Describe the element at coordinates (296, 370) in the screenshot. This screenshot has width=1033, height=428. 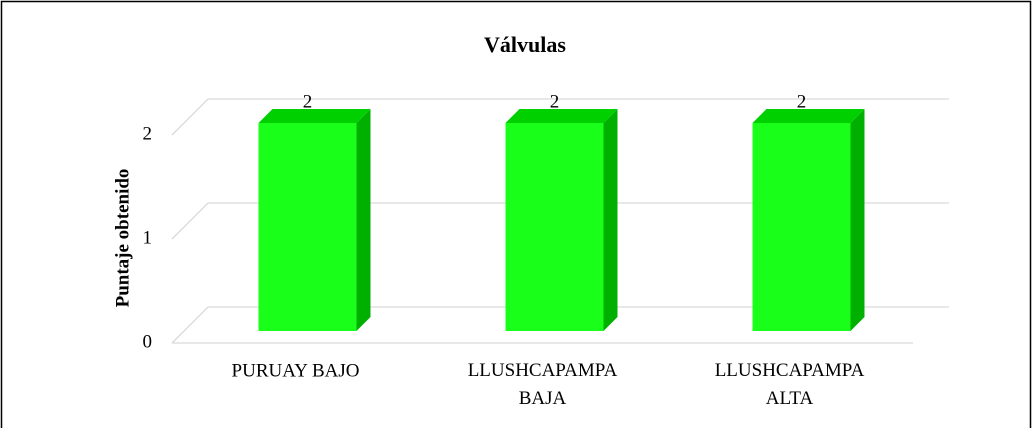
I see `x-tick-label: PURUAY BAJO` at that location.